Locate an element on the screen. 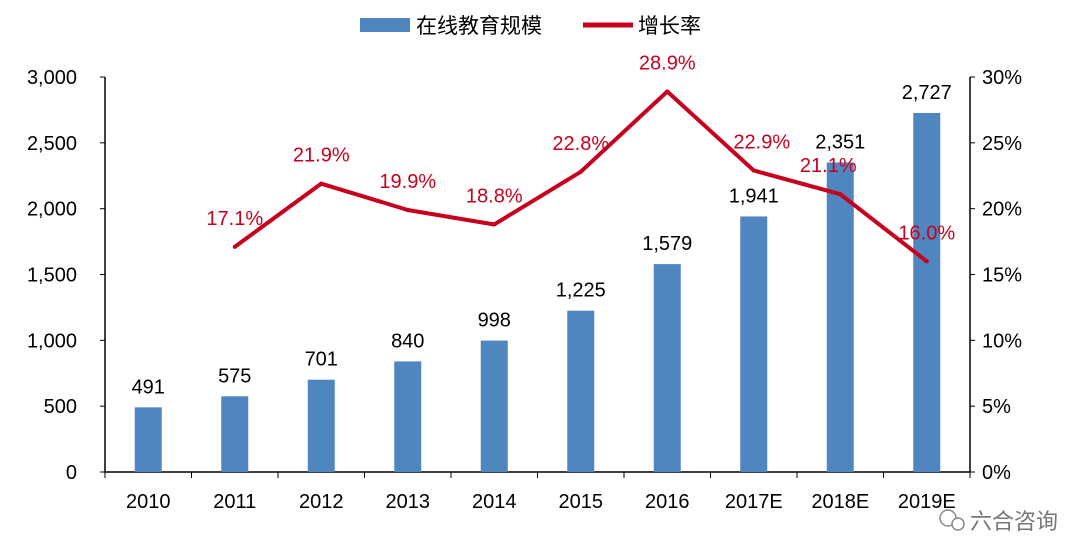 This screenshot has width=1080, height=538. bar-value-label: 575 is located at coordinates (234, 376).